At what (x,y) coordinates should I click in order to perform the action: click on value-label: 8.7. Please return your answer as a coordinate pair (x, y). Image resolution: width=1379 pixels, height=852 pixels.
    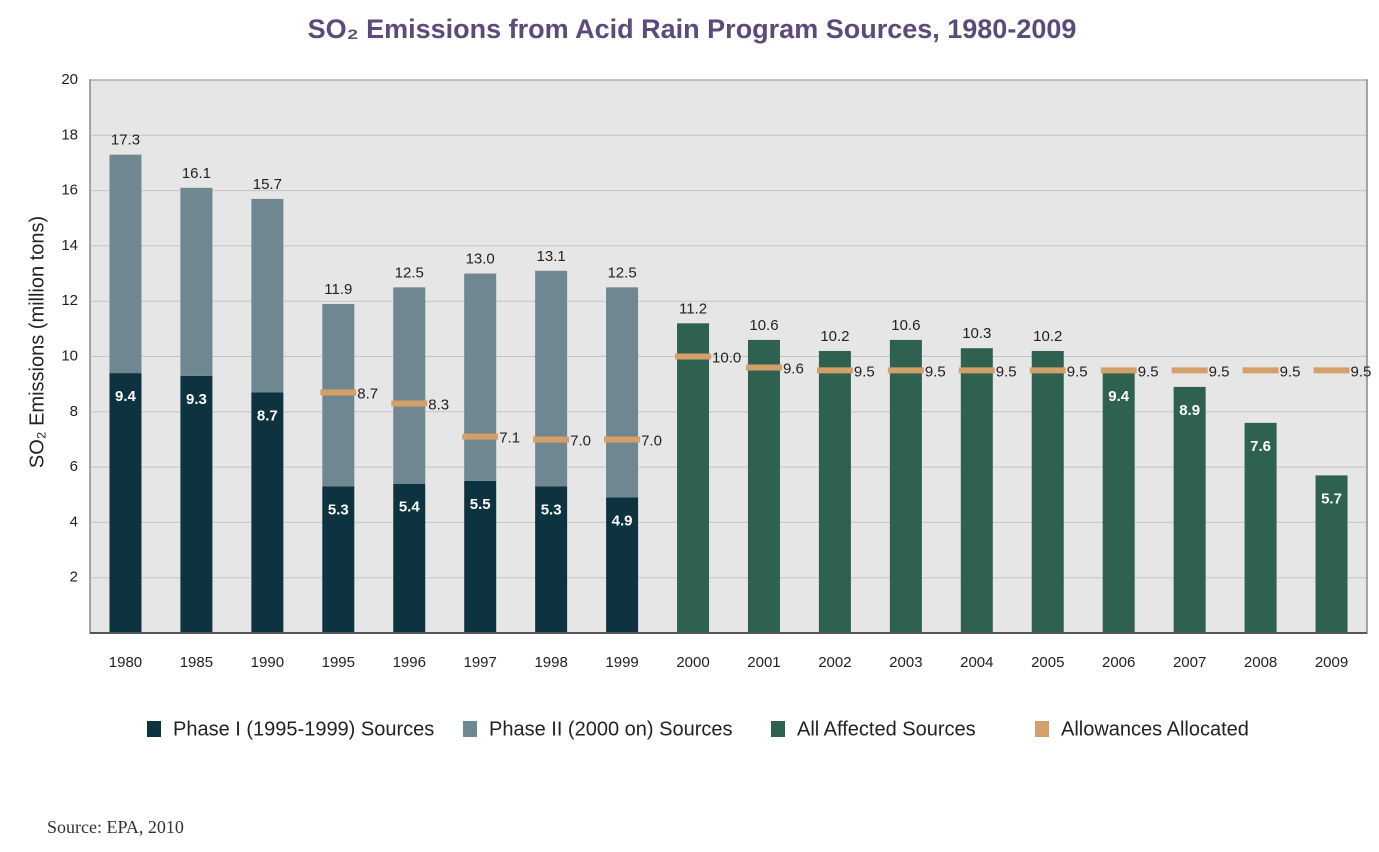
    Looking at the image, I should click on (267, 415).